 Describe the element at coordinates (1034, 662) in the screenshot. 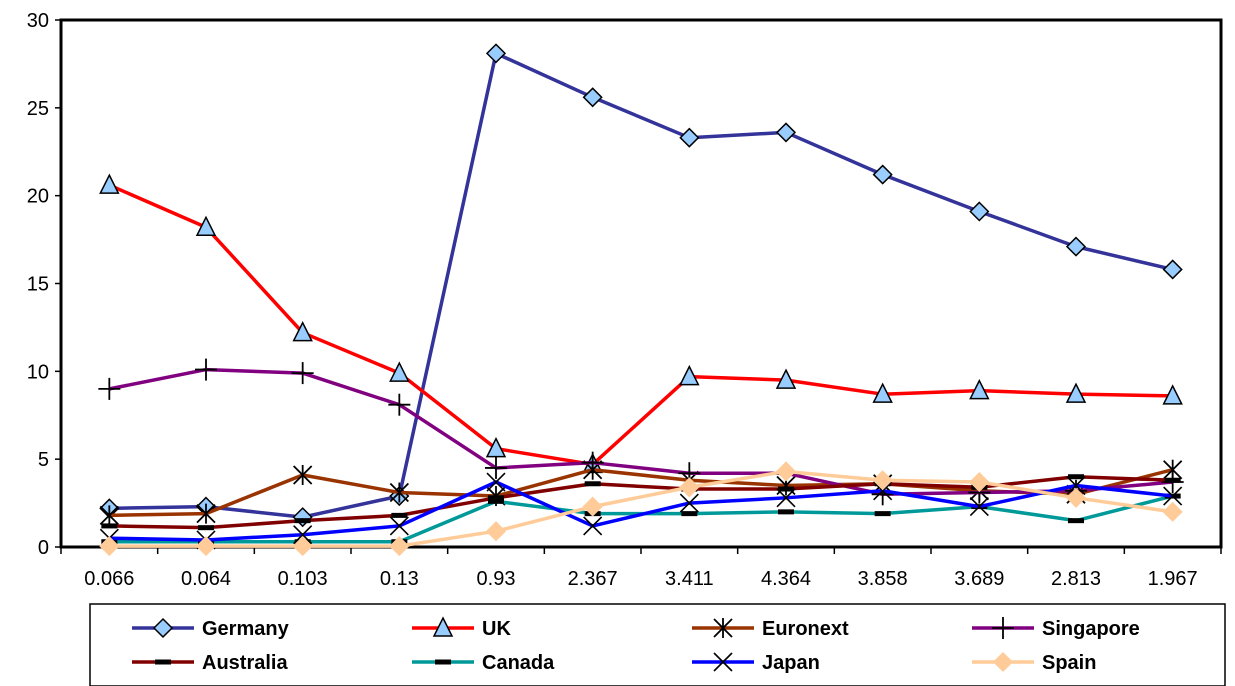

I see `legend-item-spain: Spain` at that location.